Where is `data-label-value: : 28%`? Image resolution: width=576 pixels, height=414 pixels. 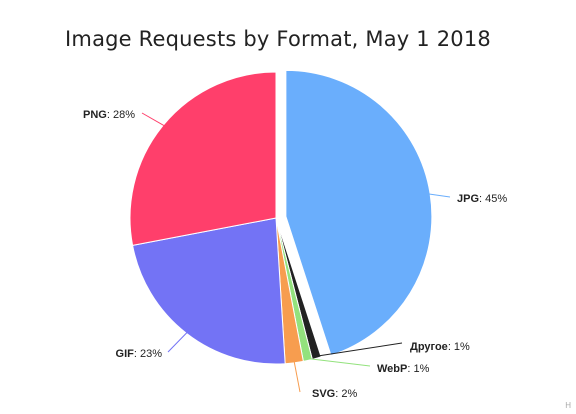 data-label-value: : 28% is located at coordinates (121, 115).